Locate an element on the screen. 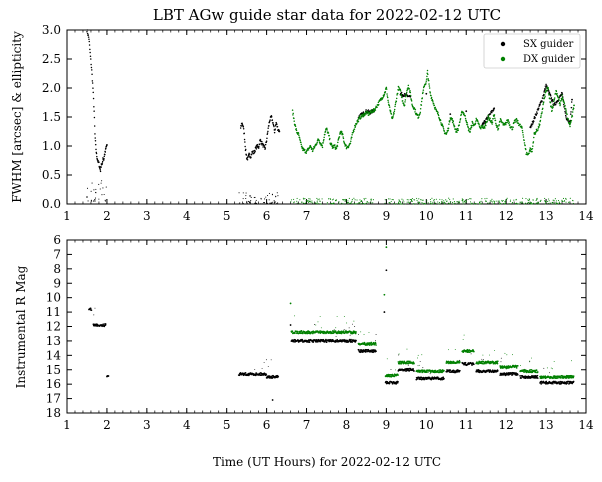 The width and height of the screenshot is (602, 482). y-tick-label: 16 is located at coordinates (53, 384).